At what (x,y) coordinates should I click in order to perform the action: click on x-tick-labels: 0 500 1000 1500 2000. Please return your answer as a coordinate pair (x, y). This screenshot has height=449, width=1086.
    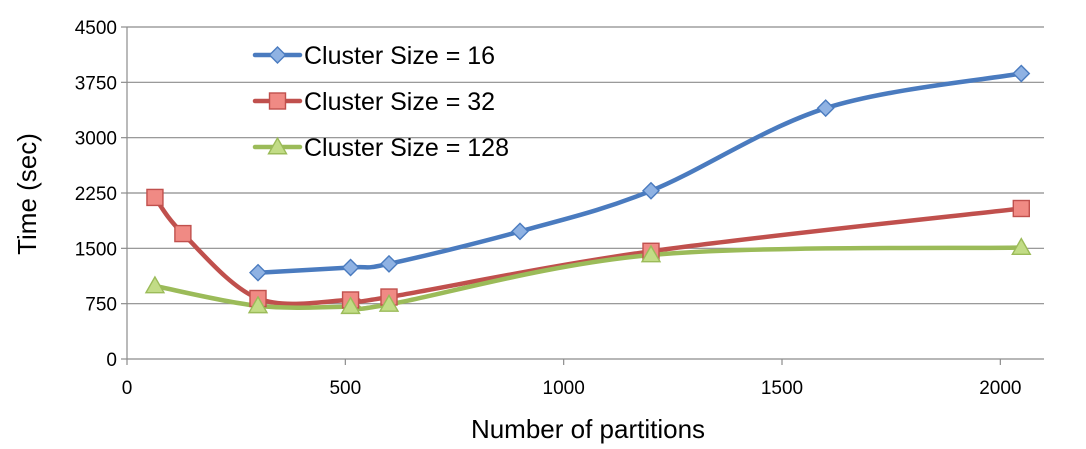
    Looking at the image, I should click on (572, 388).